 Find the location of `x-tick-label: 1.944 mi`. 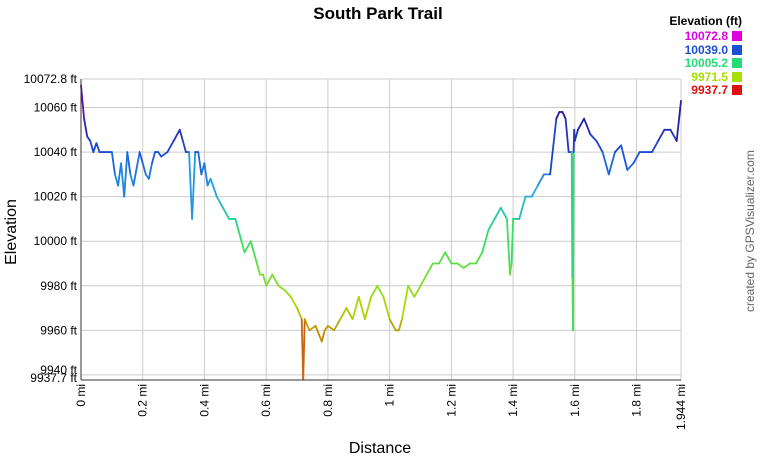

x-tick-label: 1.944 mi is located at coordinates (681, 407).